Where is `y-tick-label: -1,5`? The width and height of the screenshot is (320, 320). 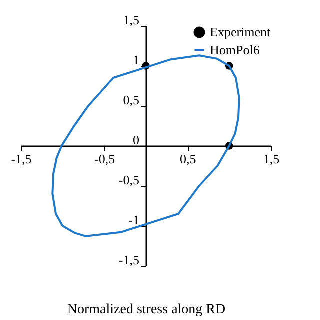 y-tick-label: -1,5 is located at coordinates (129, 260).